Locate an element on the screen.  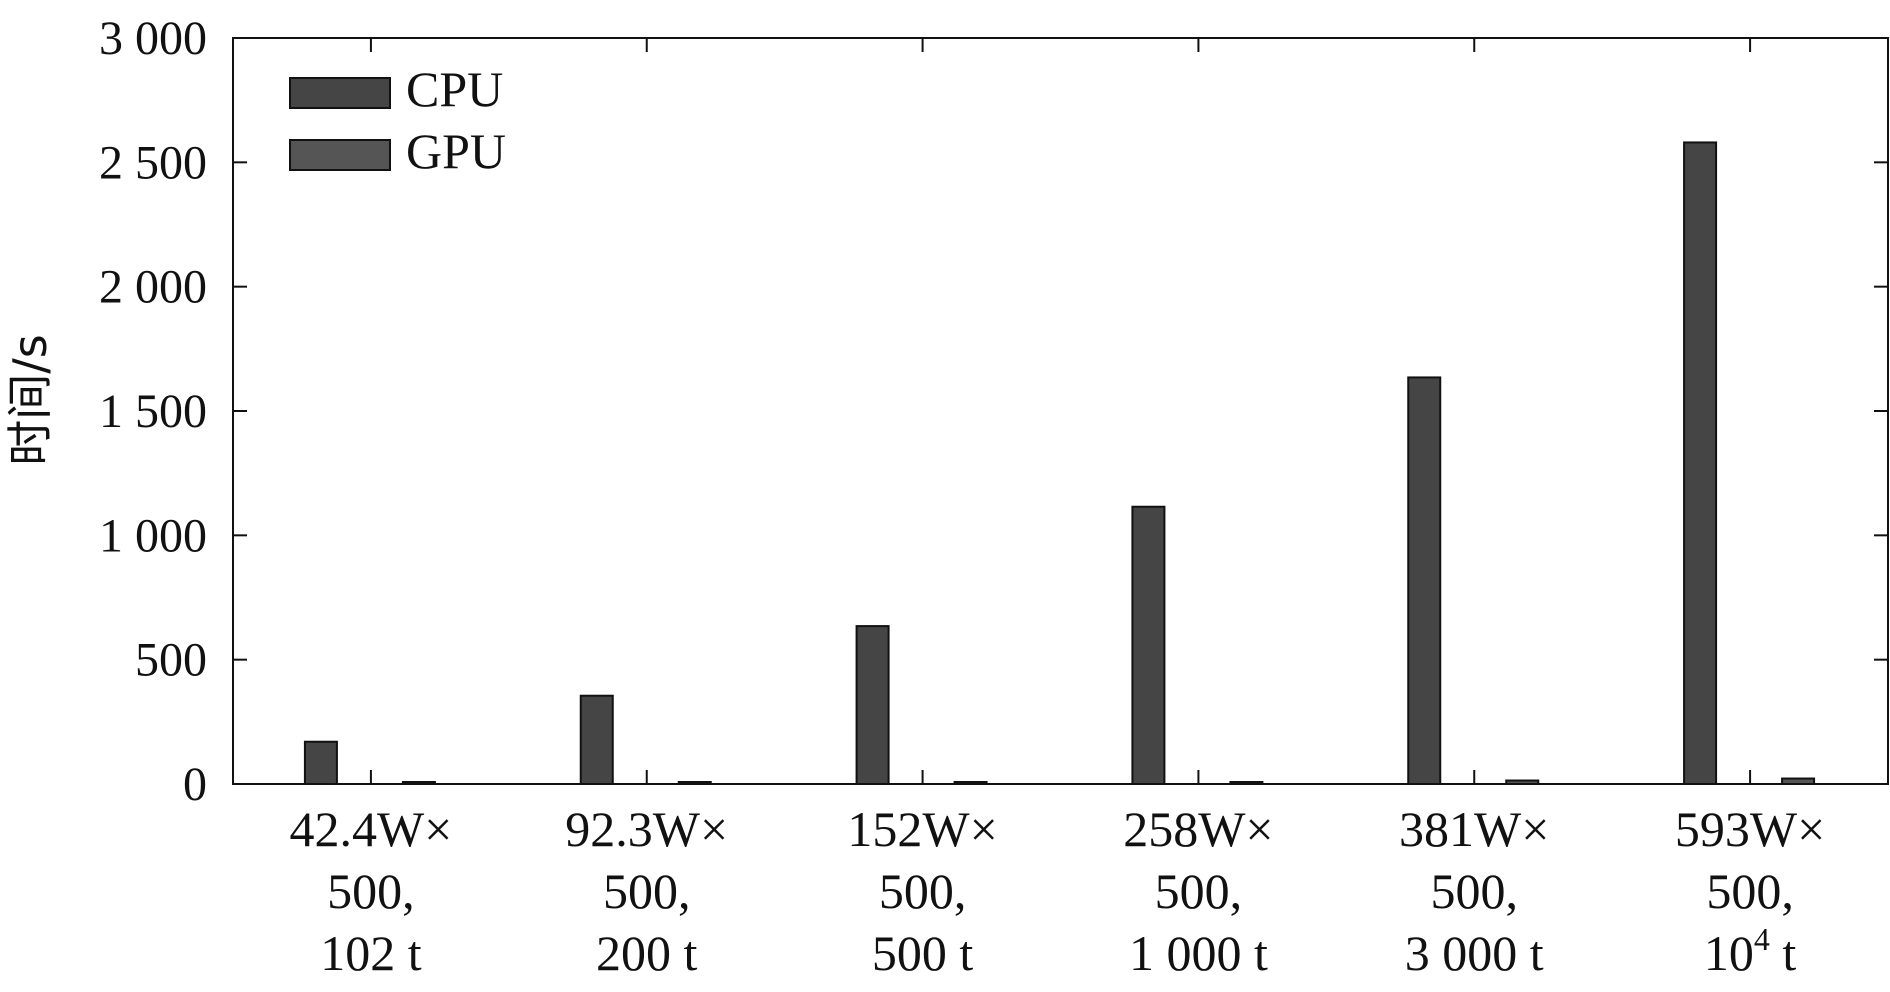
y-tick-label: 3 000 is located at coordinates (153, 38).